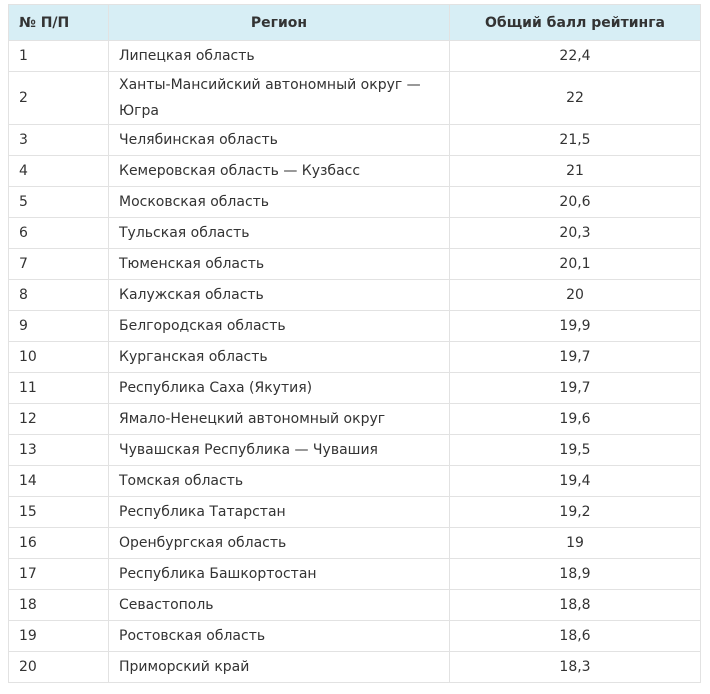 The width and height of the screenshot is (710, 694). What do you see at coordinates (575, 667) in the screenshot?
I see `score-cell: 18,3` at bounding box center [575, 667].